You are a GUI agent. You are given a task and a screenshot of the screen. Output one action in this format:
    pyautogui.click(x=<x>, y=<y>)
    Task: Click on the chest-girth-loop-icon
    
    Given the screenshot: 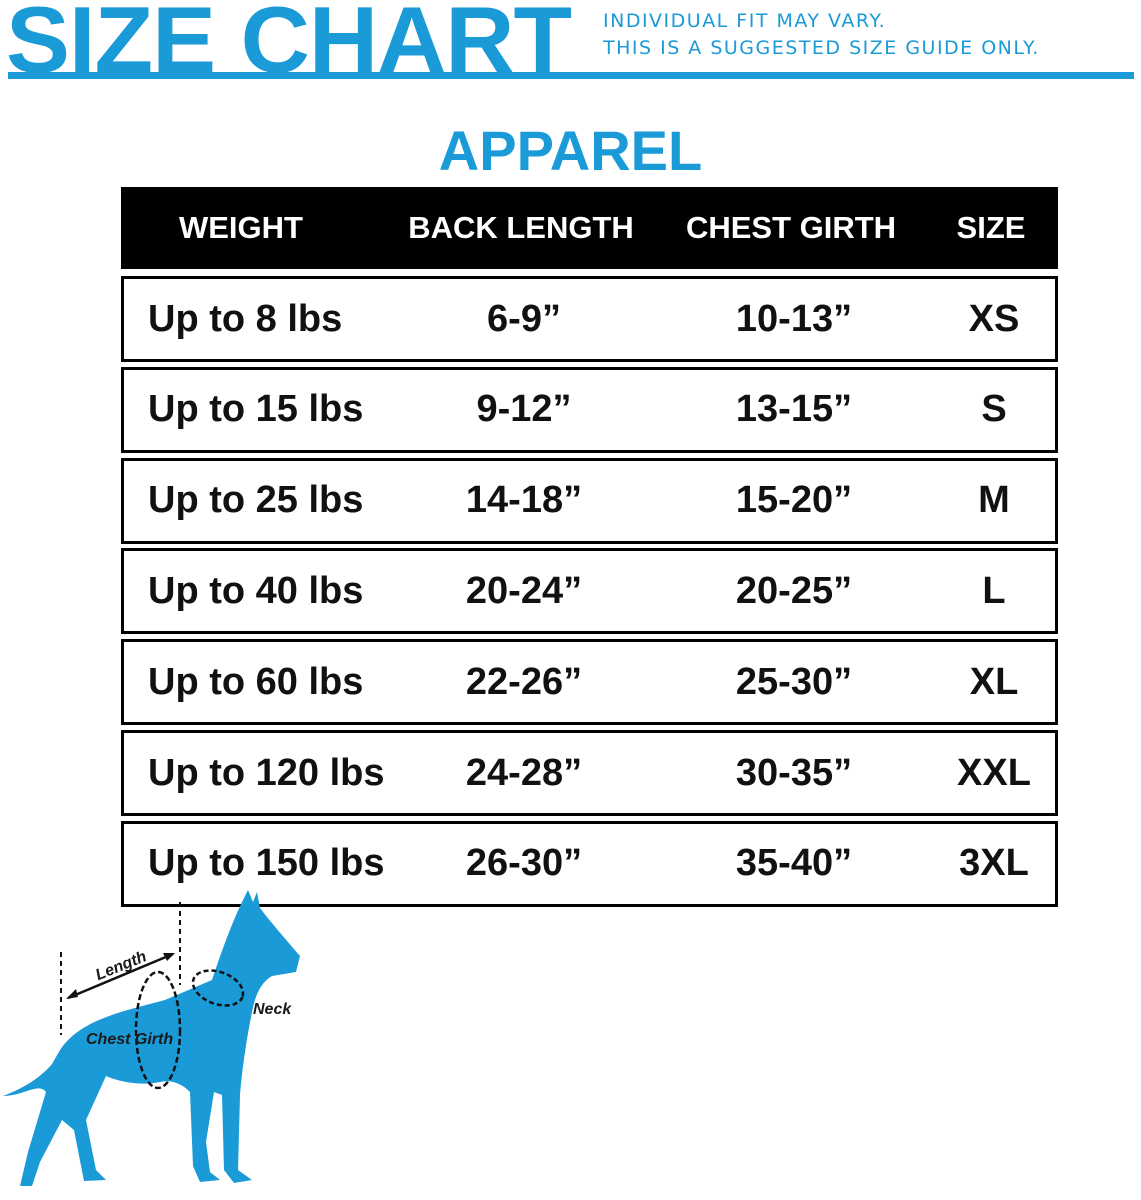 What is the action you would take?
    pyautogui.click(x=158, y=1030)
    